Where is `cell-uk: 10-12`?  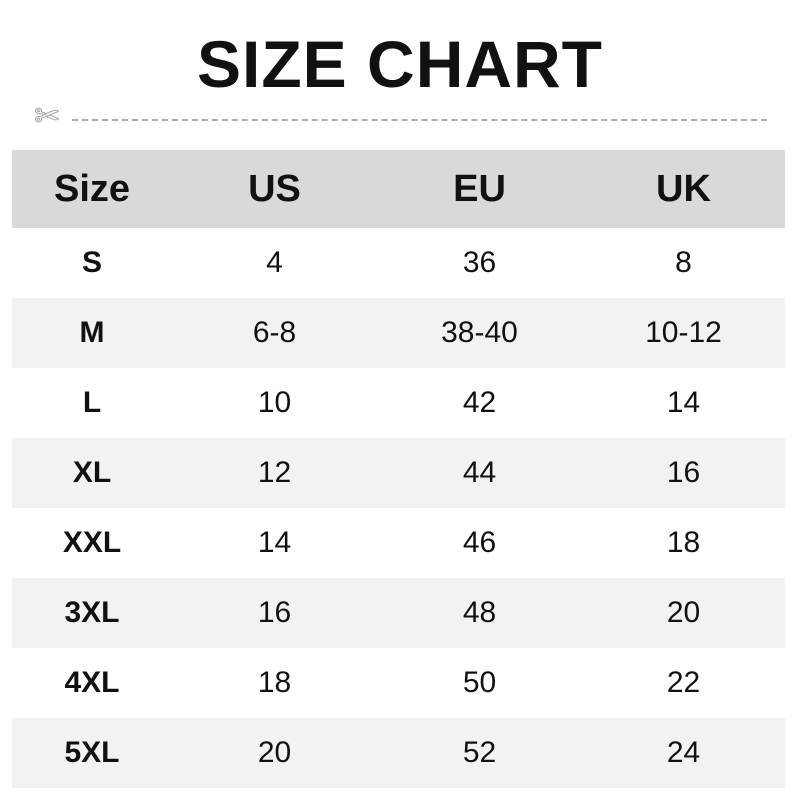 cell-uk: 10-12 is located at coordinates (683, 332).